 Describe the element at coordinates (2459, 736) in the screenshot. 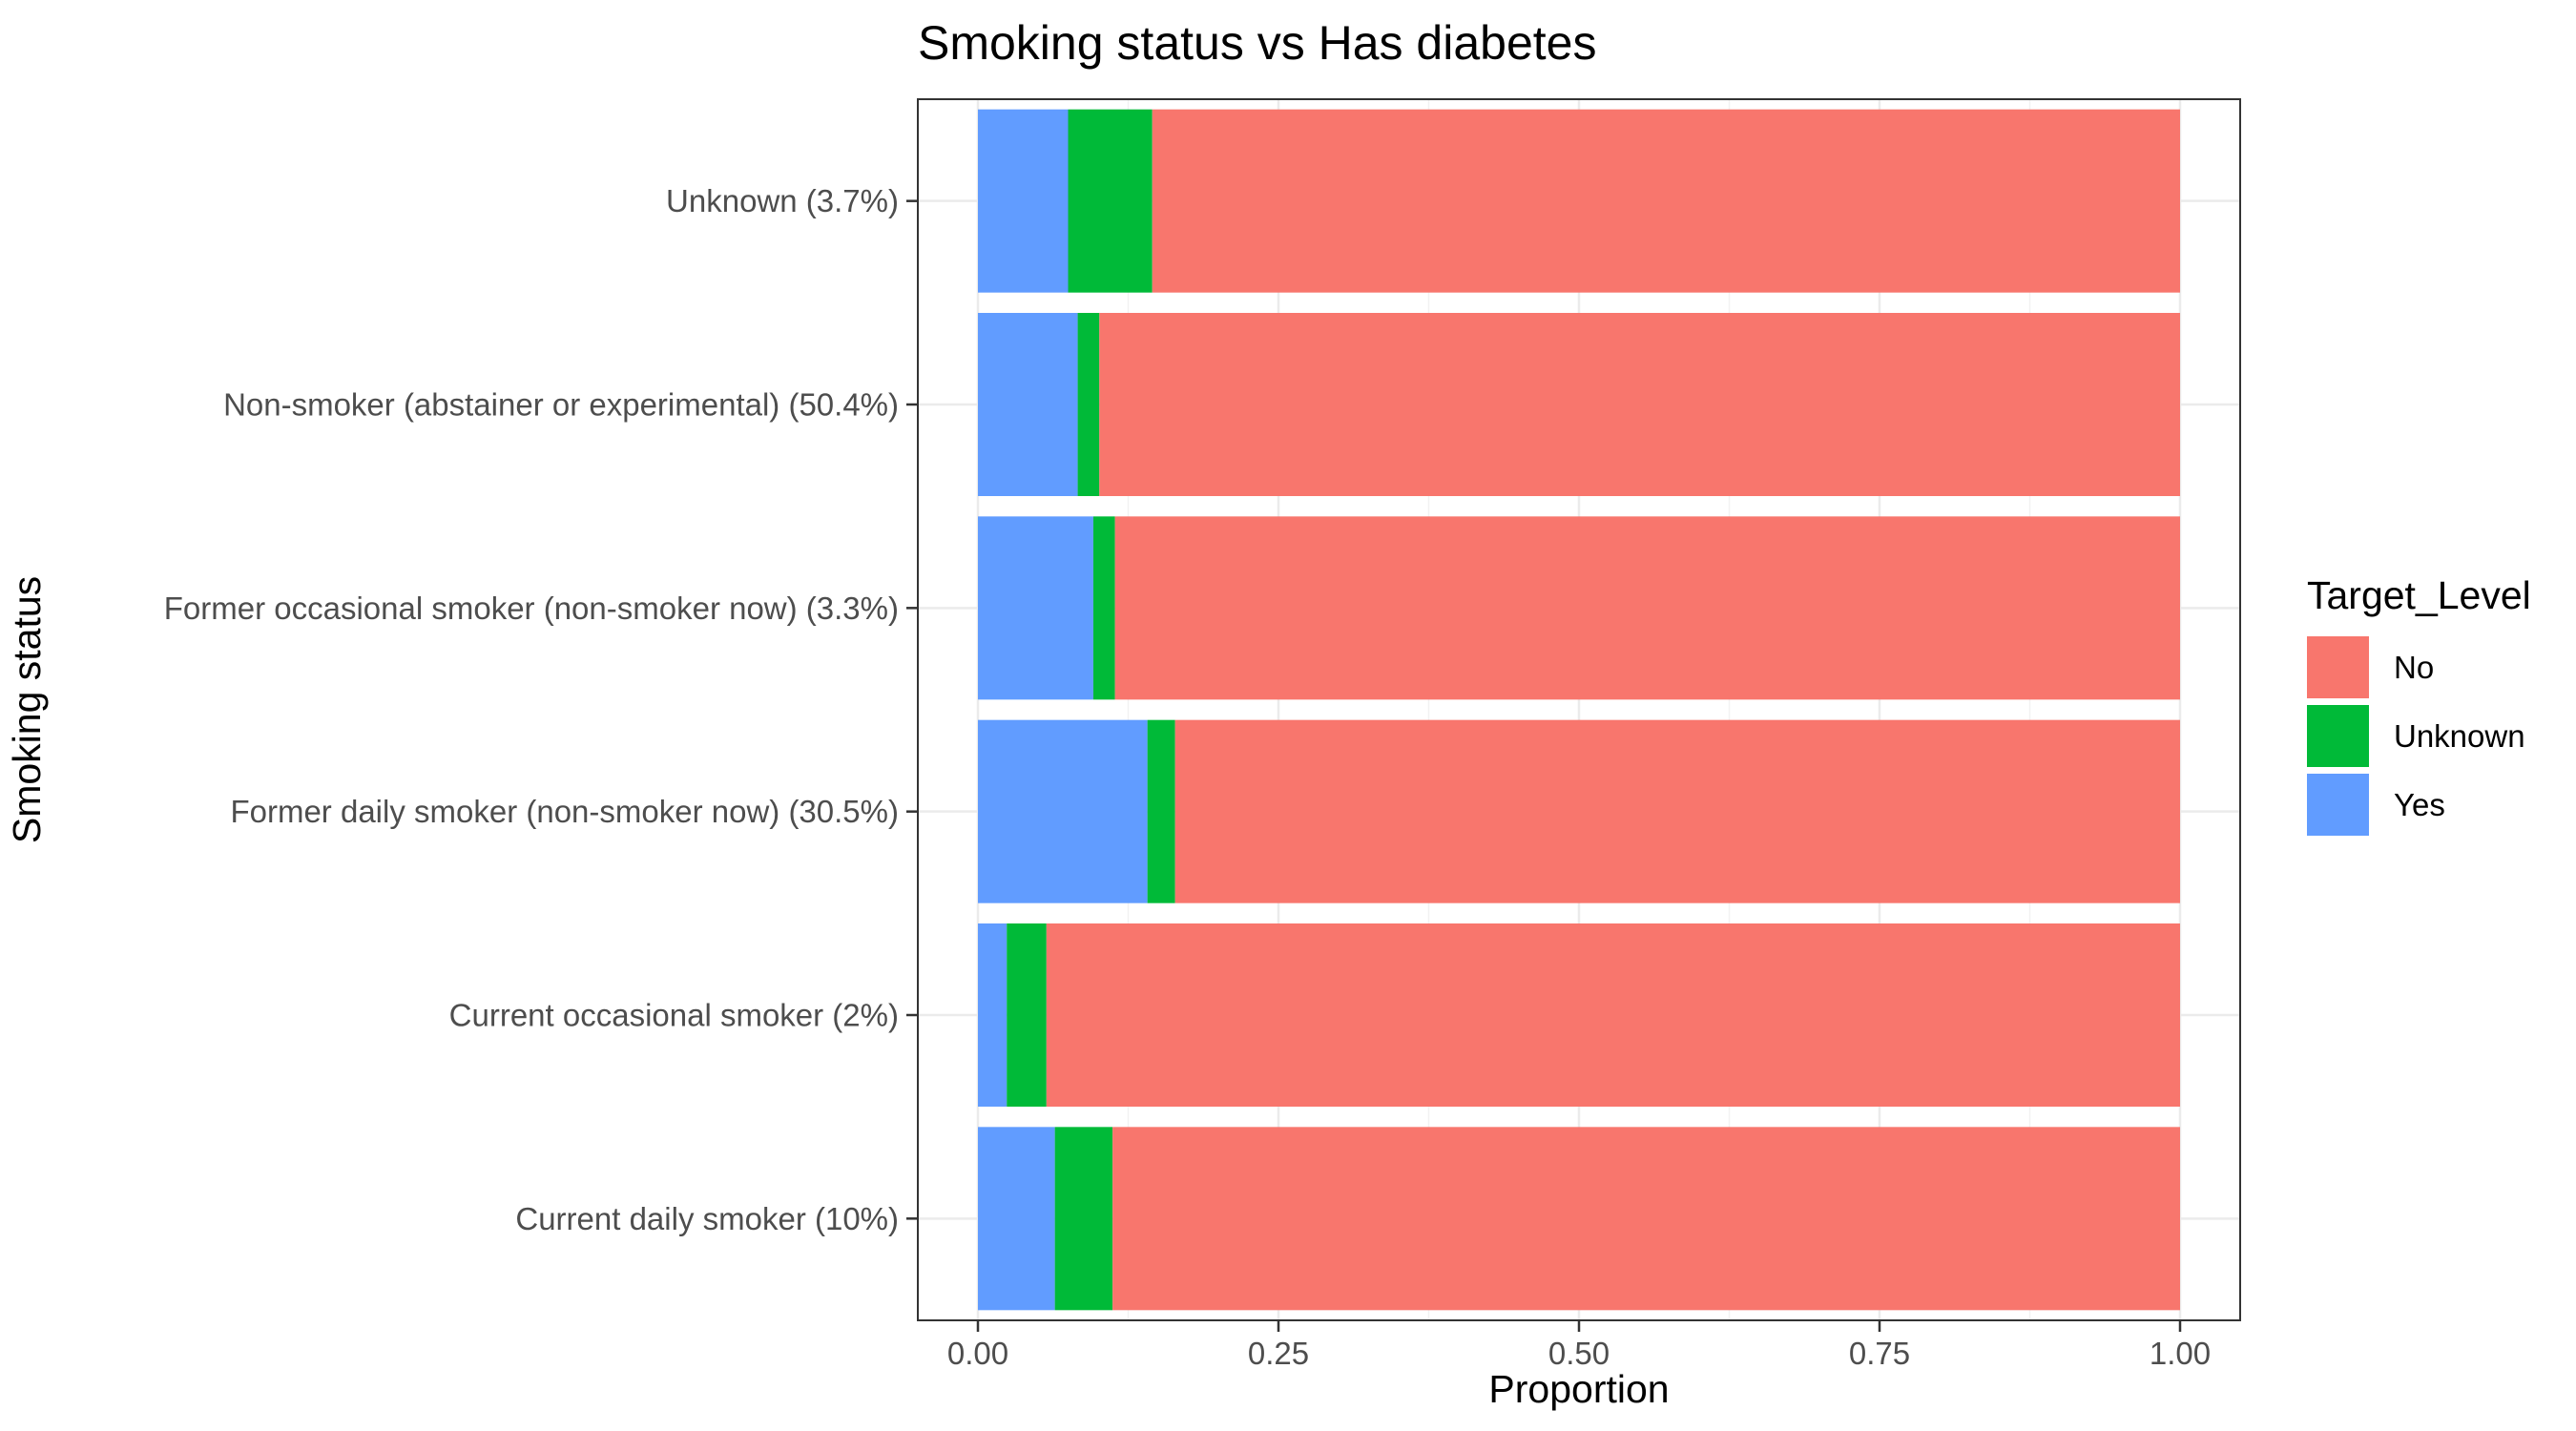

I see `legend-label-unknown: Unknown` at that location.